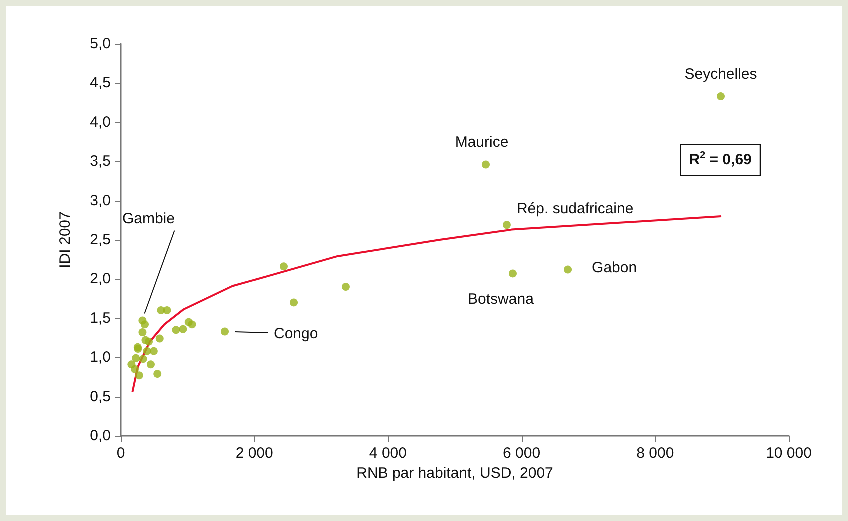 The height and width of the screenshot is (521, 848). What do you see at coordinates (255, 453) in the screenshot?
I see `x-tick-label: 2 000` at bounding box center [255, 453].